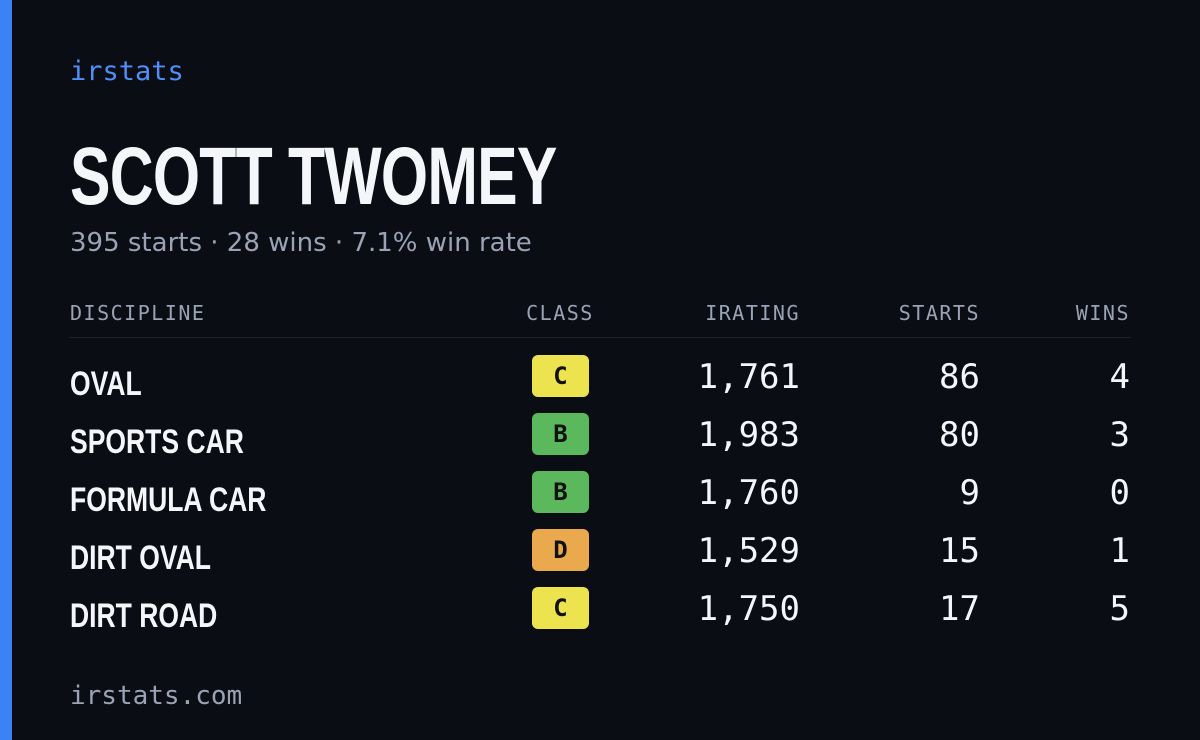 The height and width of the screenshot is (740, 1200). What do you see at coordinates (752, 313) in the screenshot?
I see `column-header: IRATING` at bounding box center [752, 313].